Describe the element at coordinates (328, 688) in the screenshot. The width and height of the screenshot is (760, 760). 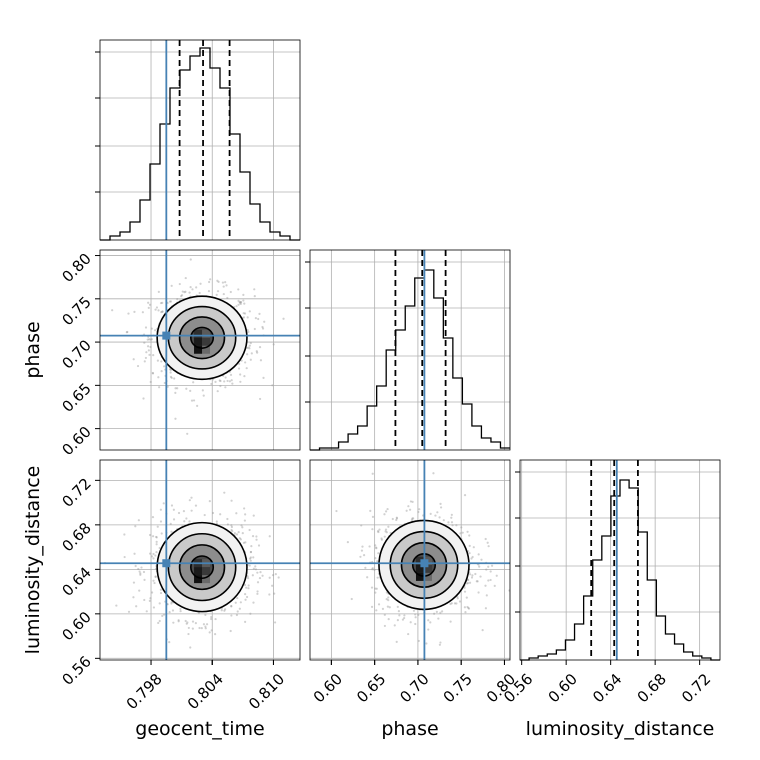
I see `x-tick-label-phase: 0.60` at that location.